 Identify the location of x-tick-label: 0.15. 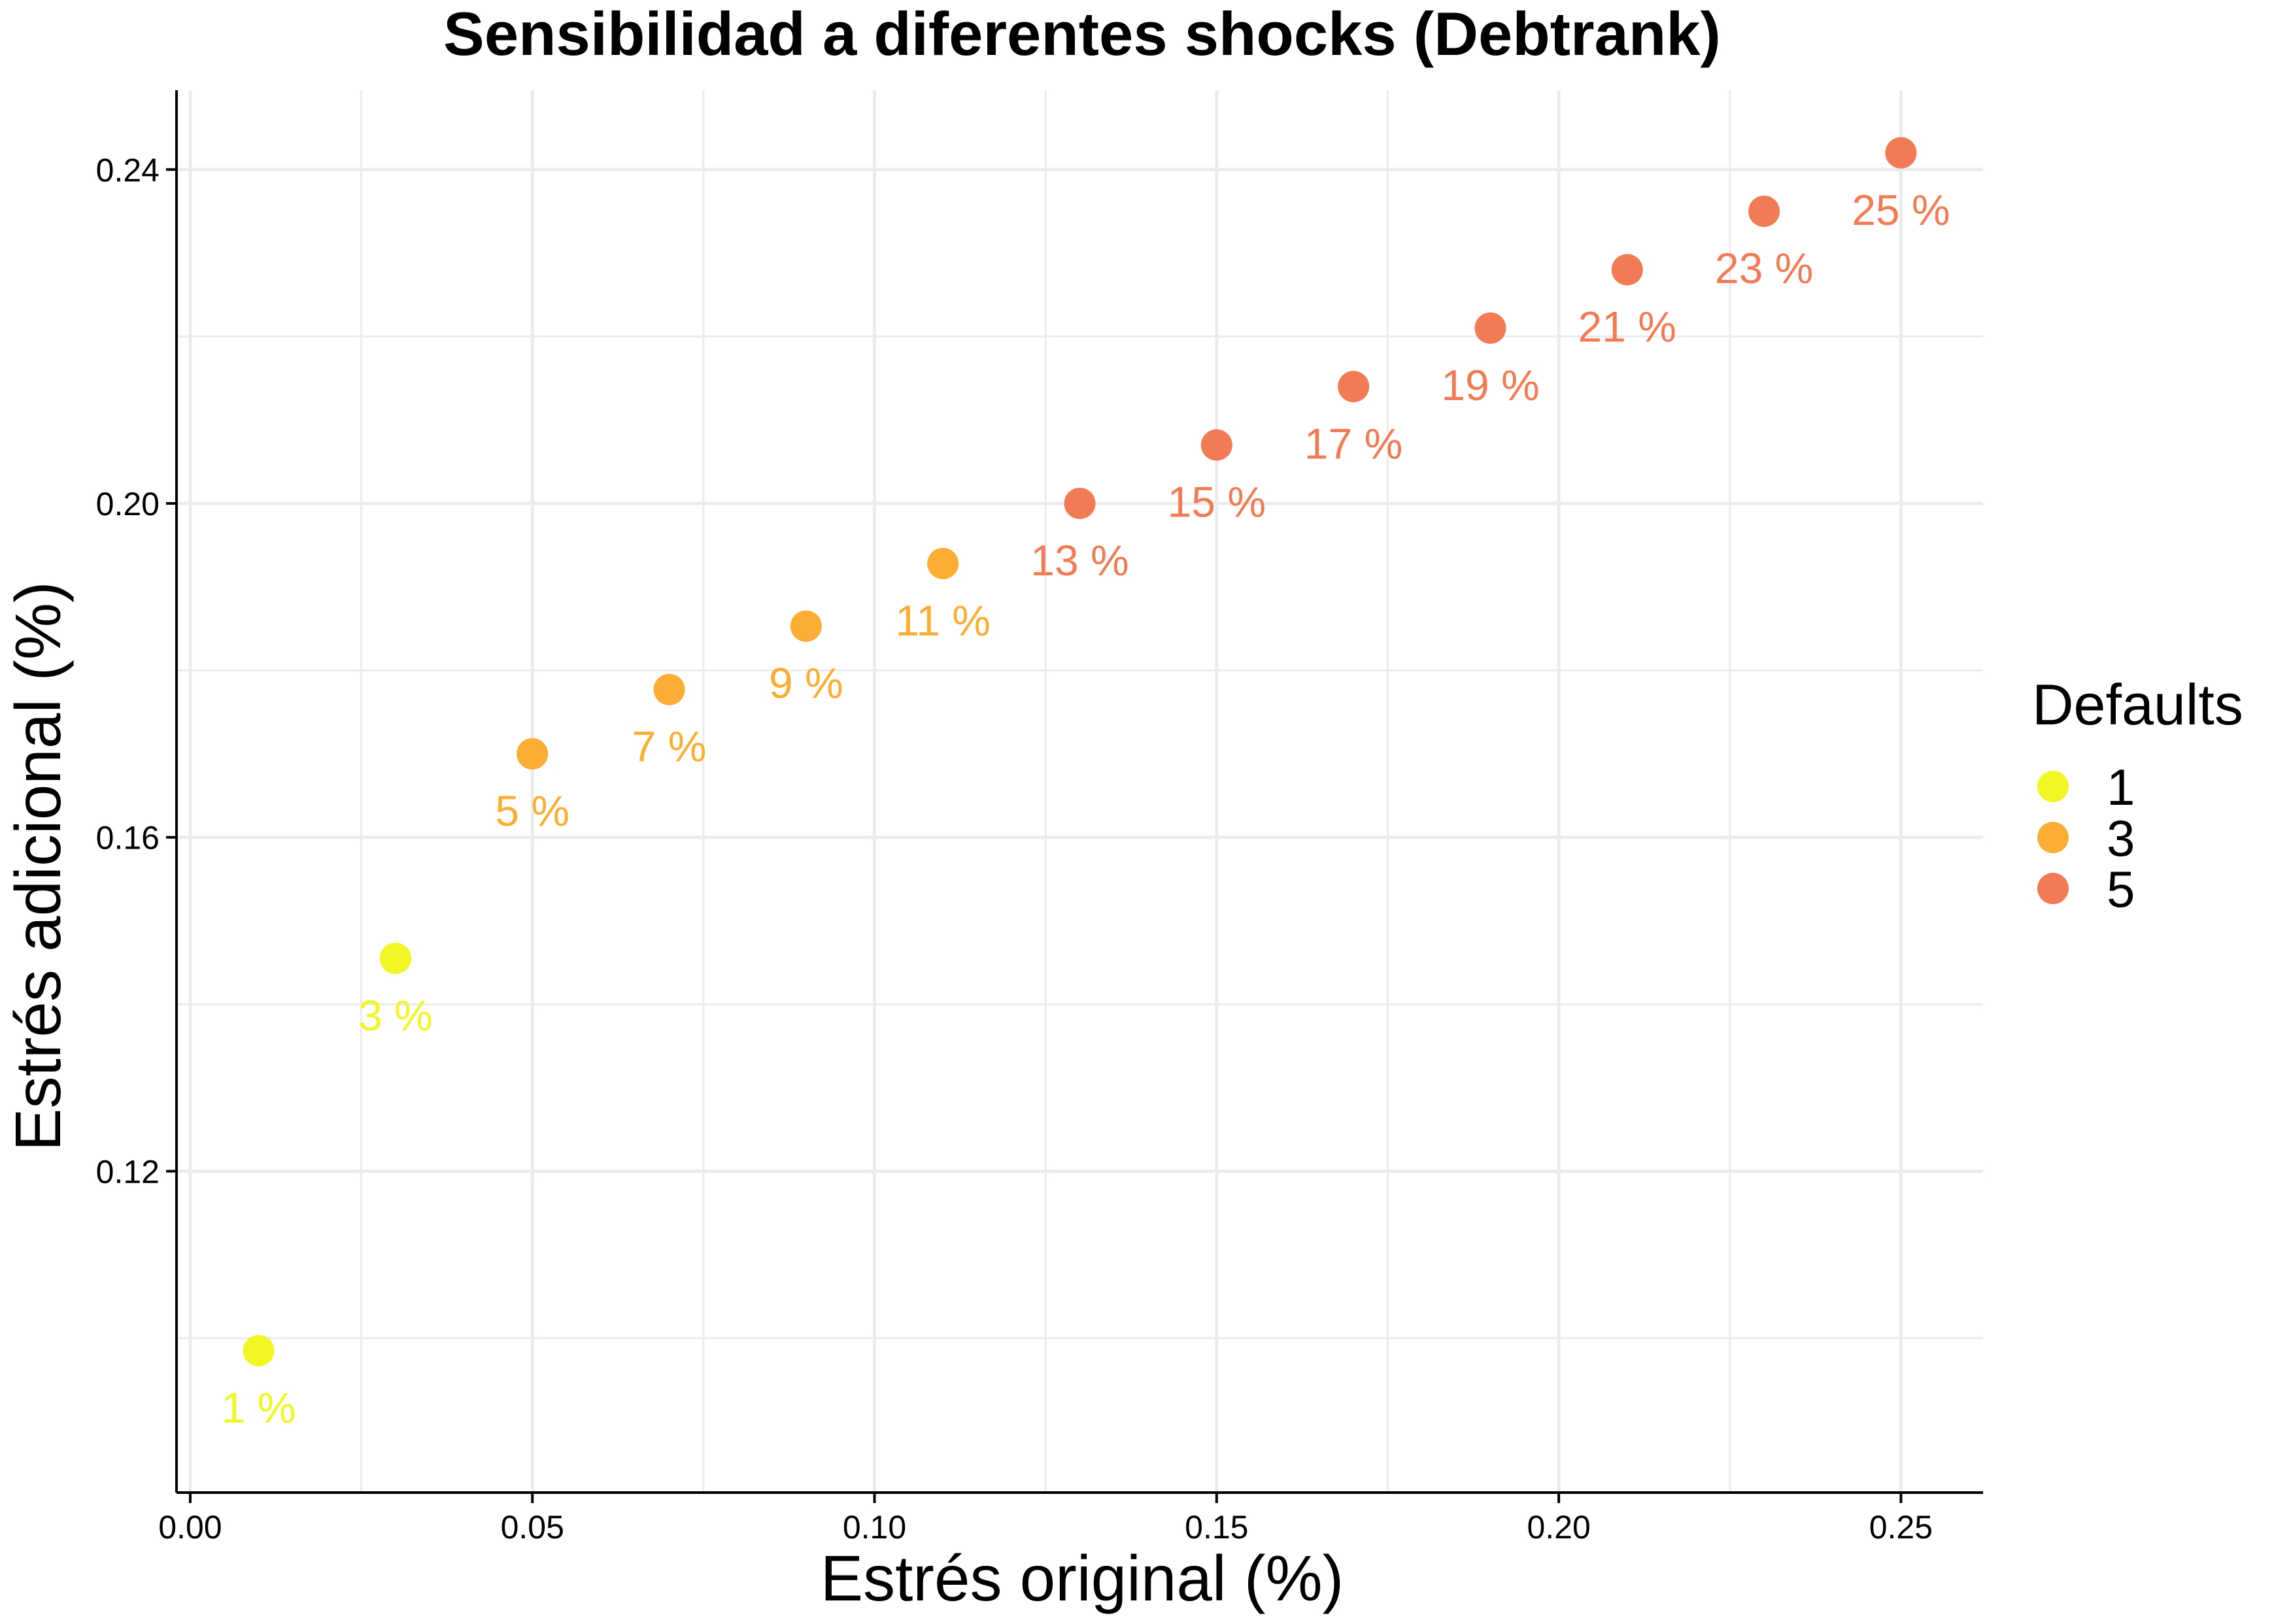
(1216, 1527).